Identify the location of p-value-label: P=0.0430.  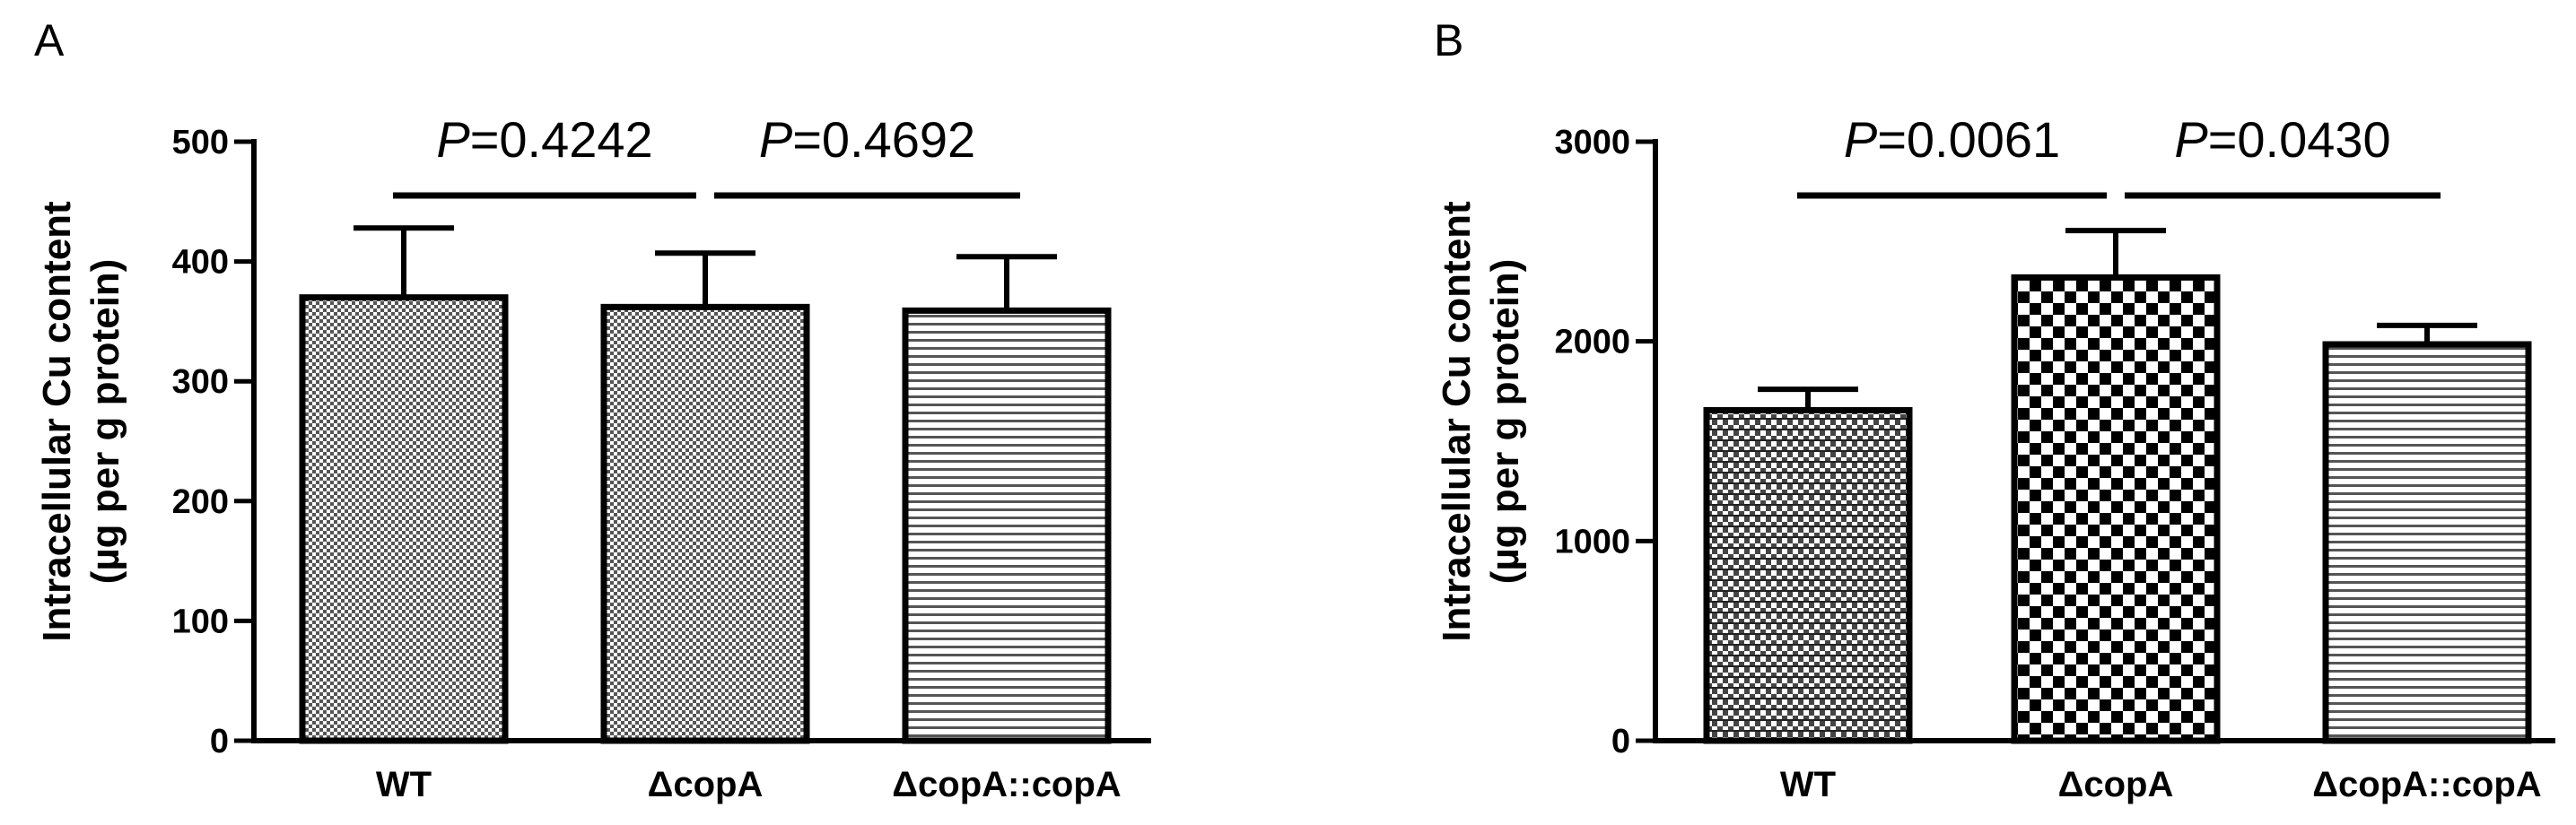
(2282, 139).